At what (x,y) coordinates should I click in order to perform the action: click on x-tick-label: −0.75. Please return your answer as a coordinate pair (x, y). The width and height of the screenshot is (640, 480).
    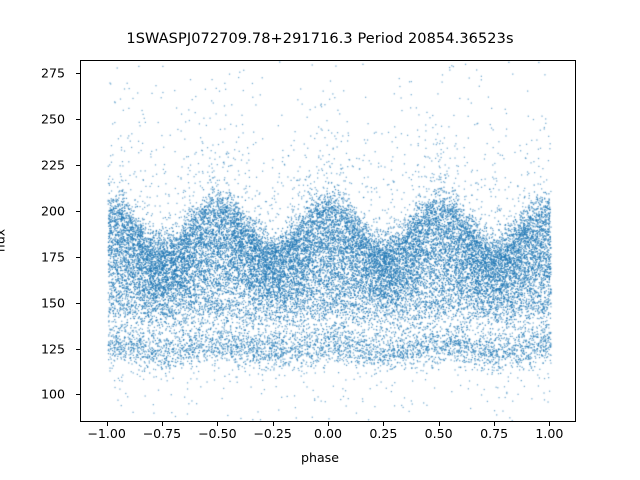
    Looking at the image, I should click on (162, 433).